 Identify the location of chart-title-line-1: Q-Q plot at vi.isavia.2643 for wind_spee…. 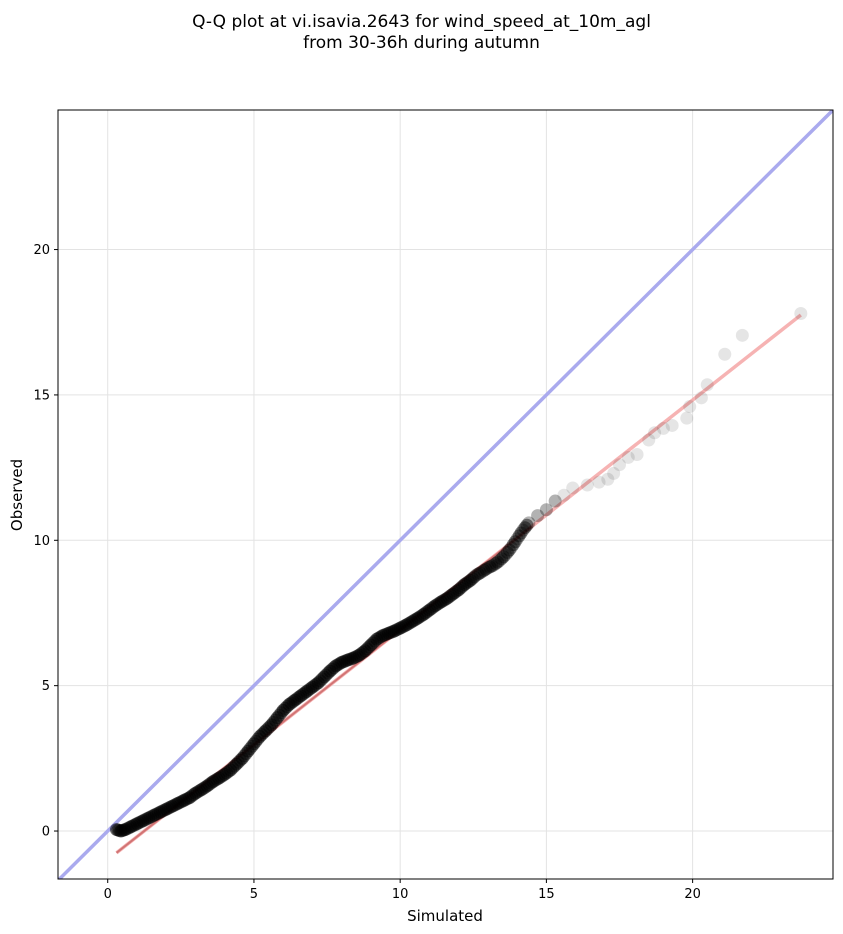
(421, 22).